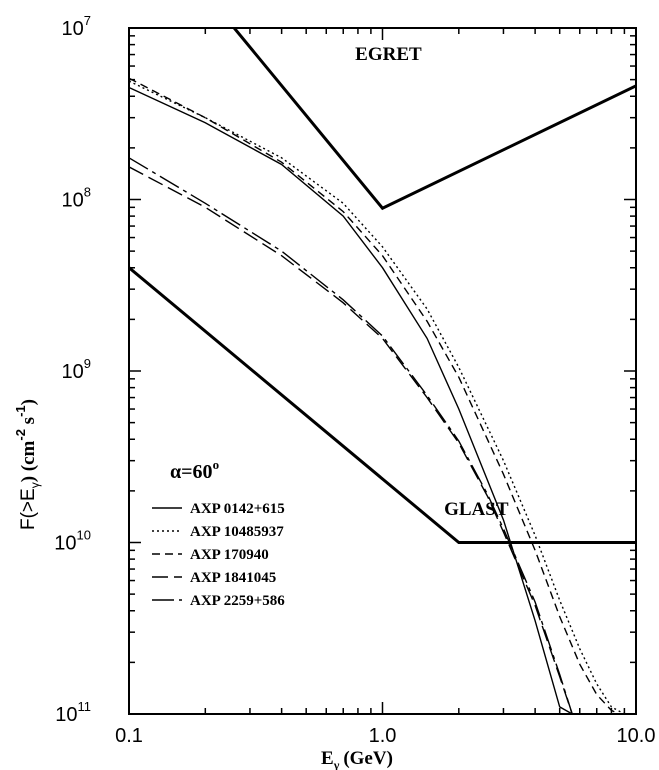  Describe the element at coordinates (368, 758) in the screenshot. I see `x-axis-label-unit: (GeV)` at that location.